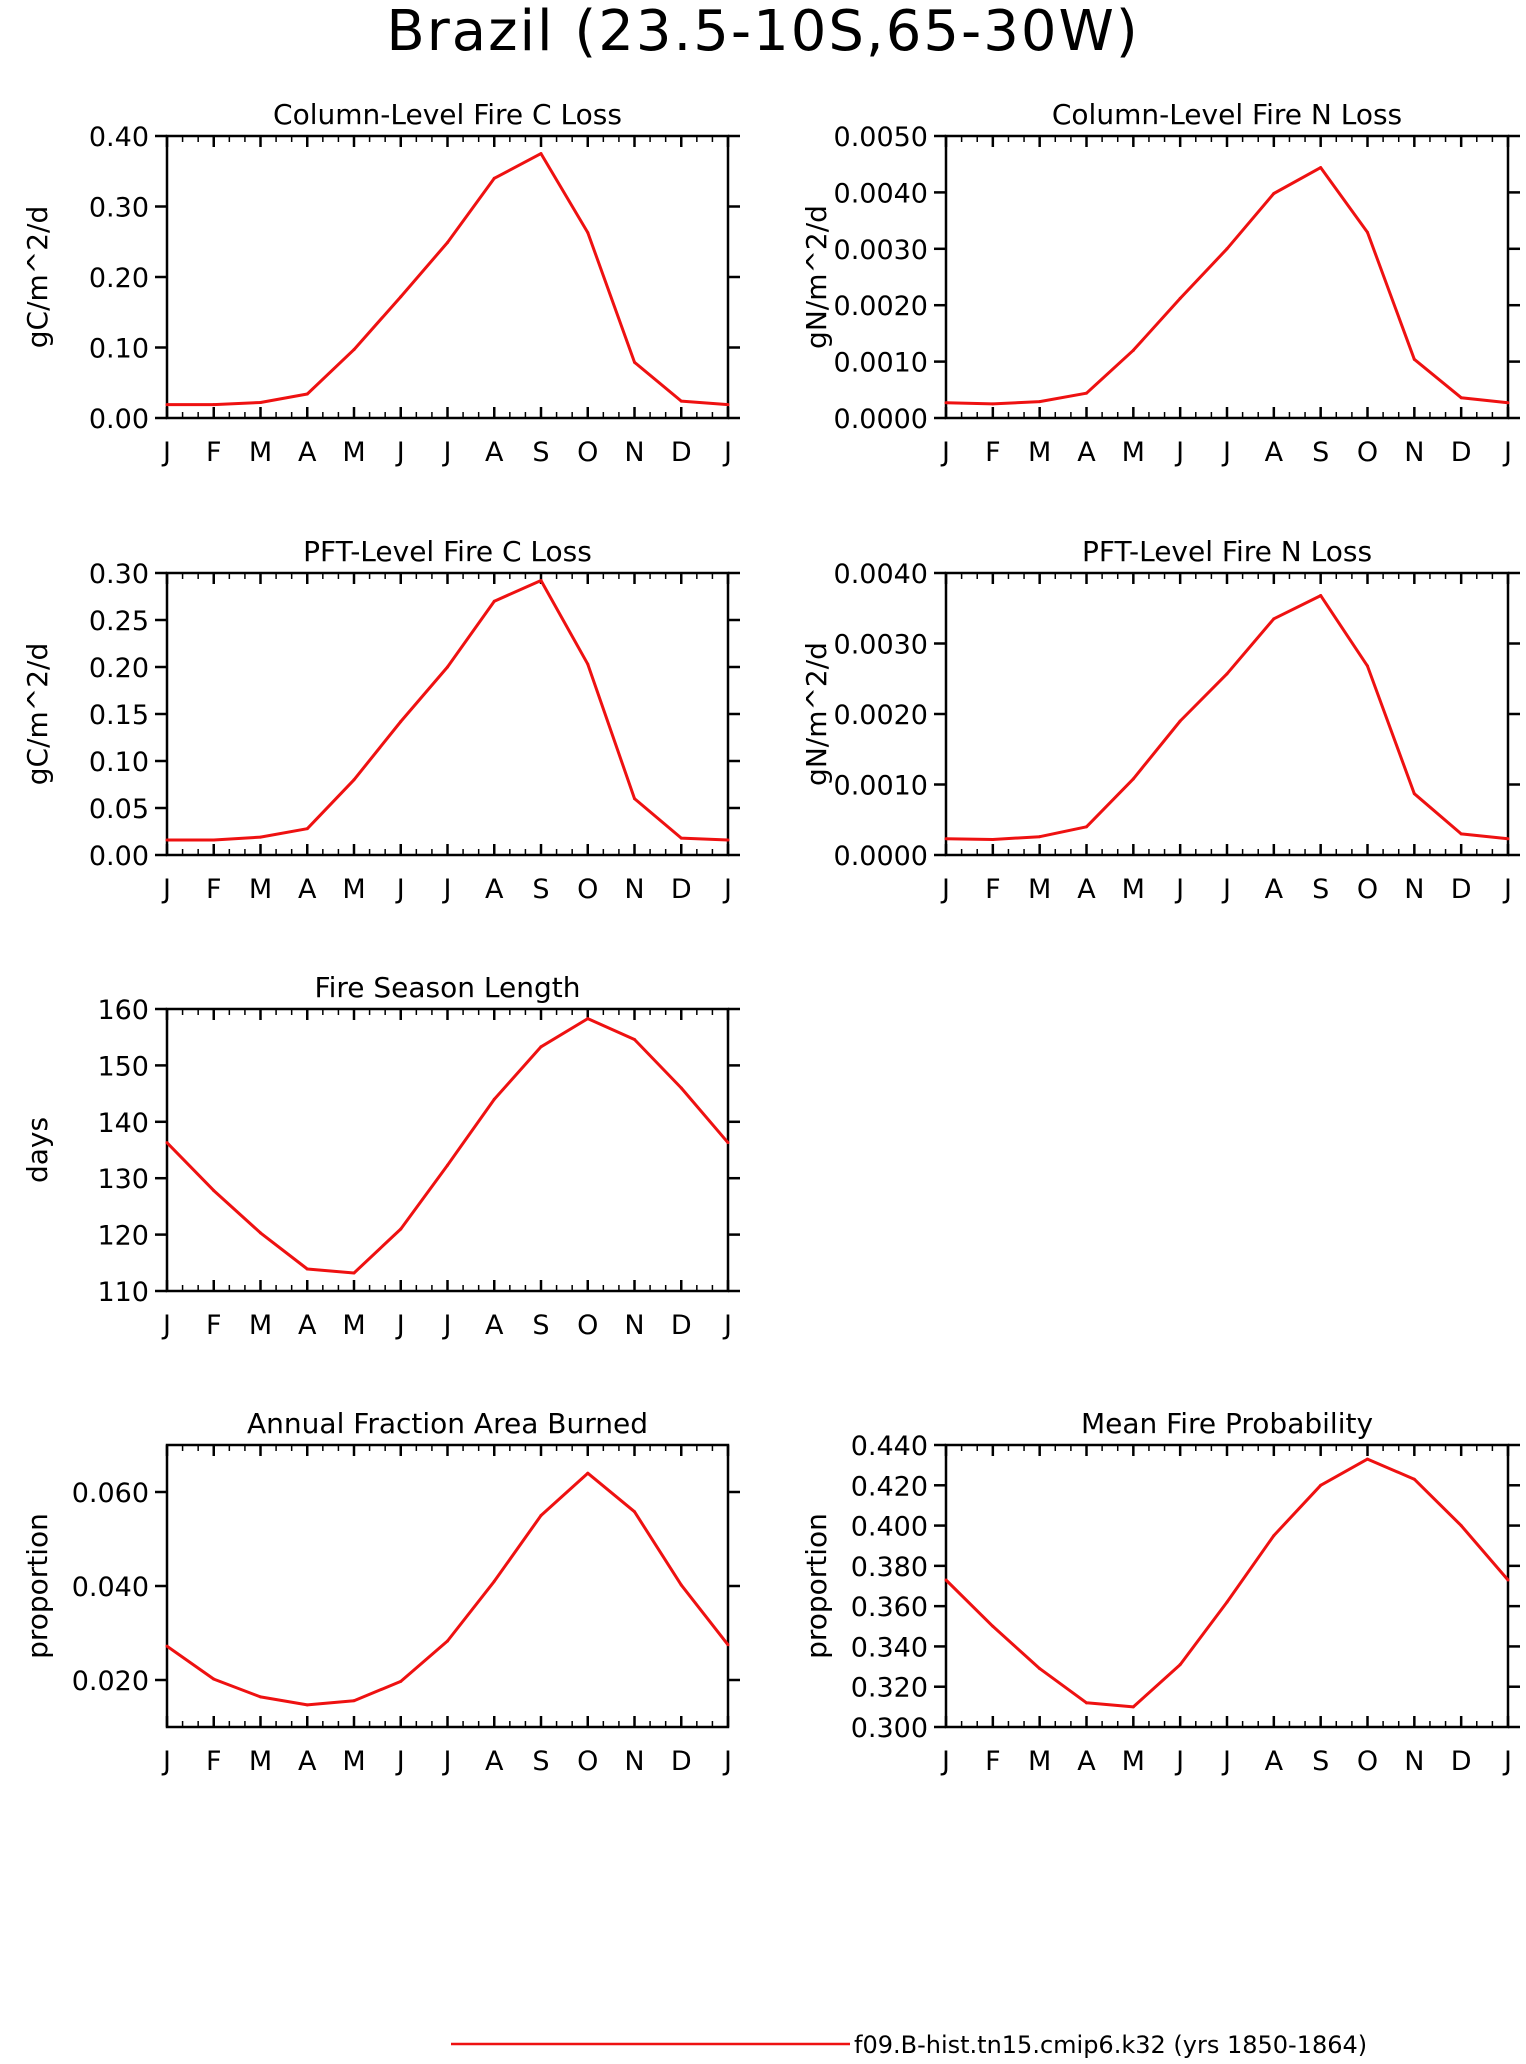 Image resolution: width=1526 pixels, height=2064 pixels. I want to click on panel-title: Mean Fire Probability, so click(1227, 1423).